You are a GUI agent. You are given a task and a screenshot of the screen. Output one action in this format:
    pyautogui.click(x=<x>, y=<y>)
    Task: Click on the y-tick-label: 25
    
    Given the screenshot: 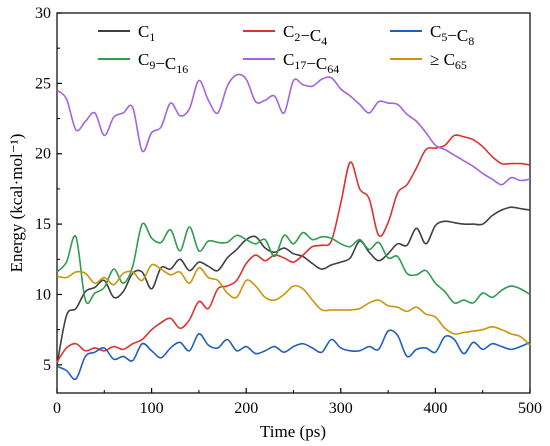 What is the action you would take?
    pyautogui.click(x=43, y=83)
    